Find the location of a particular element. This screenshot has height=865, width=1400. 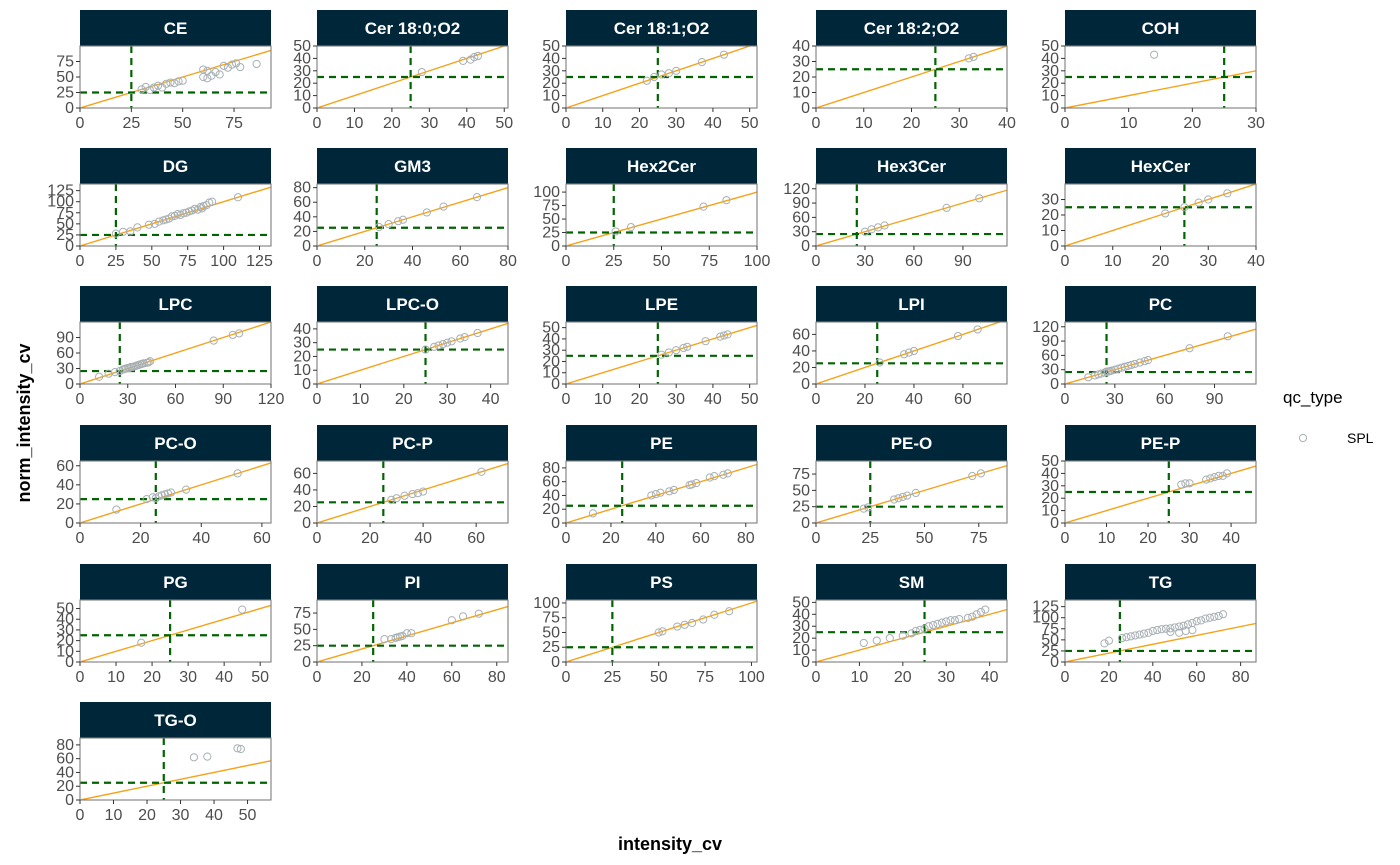

panel-title: Cer 18:2;O2 is located at coordinates (911, 28).